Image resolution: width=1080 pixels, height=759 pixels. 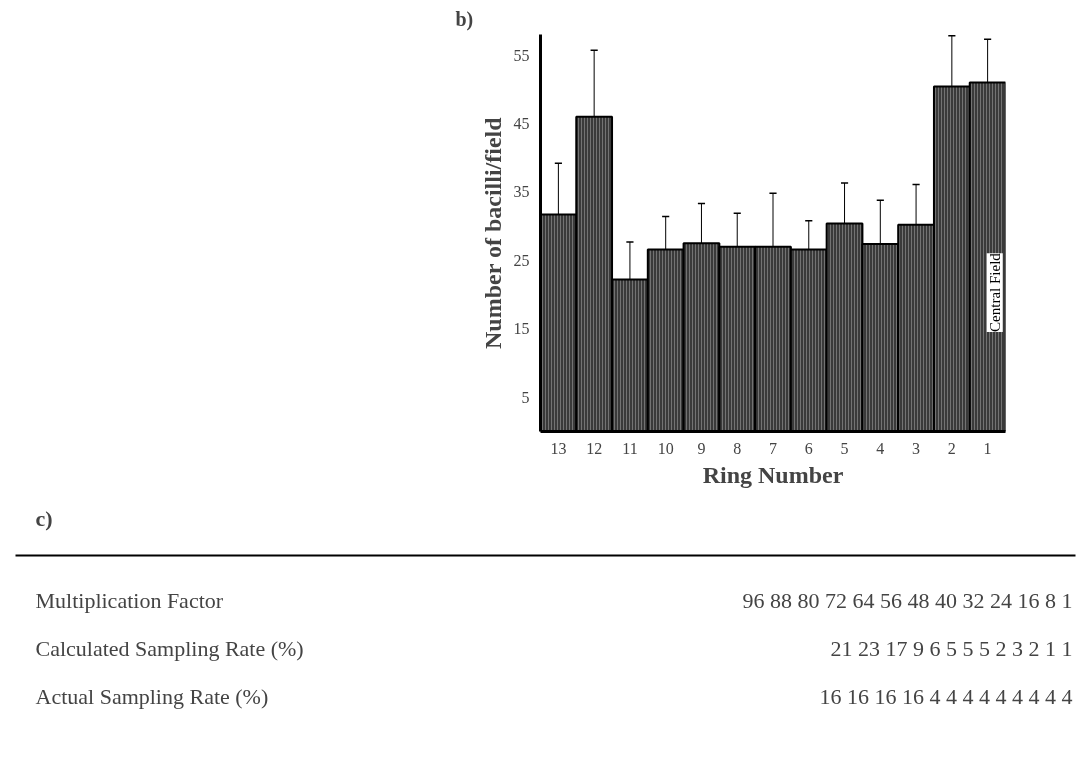 I want to click on x-tick-label: 10, so click(x=665, y=448).